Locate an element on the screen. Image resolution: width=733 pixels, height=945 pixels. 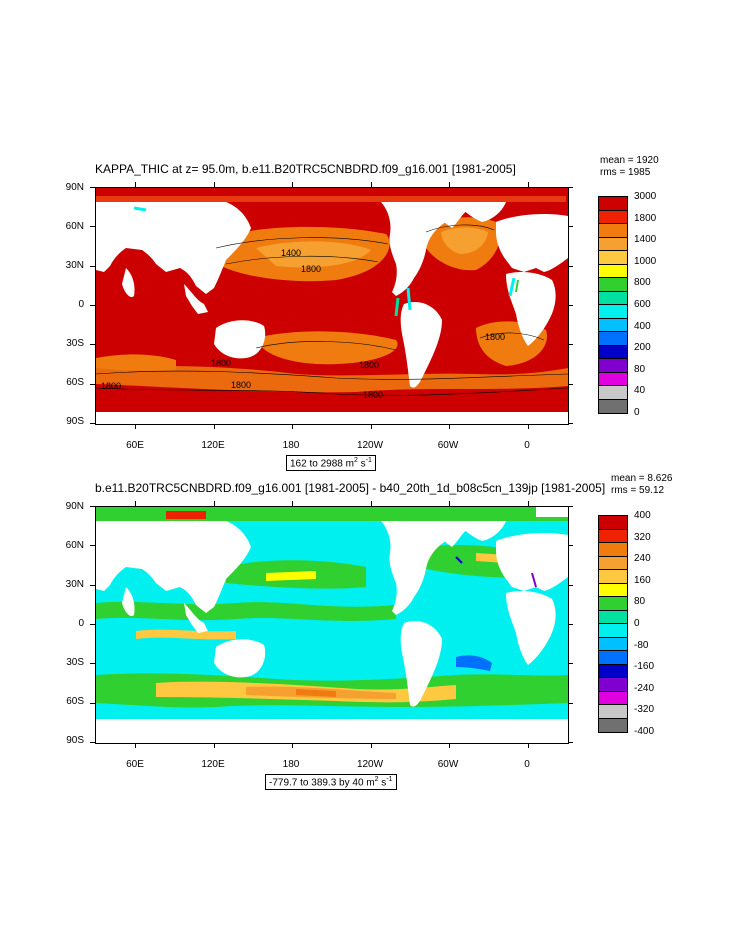
panel2-stats: mean = 8.626 rms = 59.12 is located at coordinates (641, 485).